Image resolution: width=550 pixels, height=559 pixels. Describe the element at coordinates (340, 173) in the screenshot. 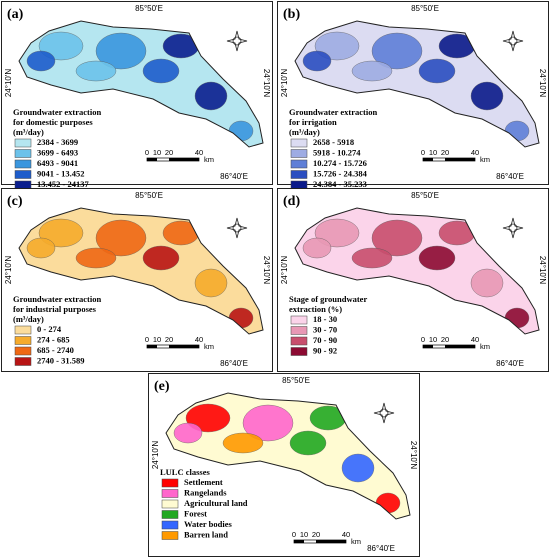

I see `legend-label: 15.726 - 24.384` at that location.